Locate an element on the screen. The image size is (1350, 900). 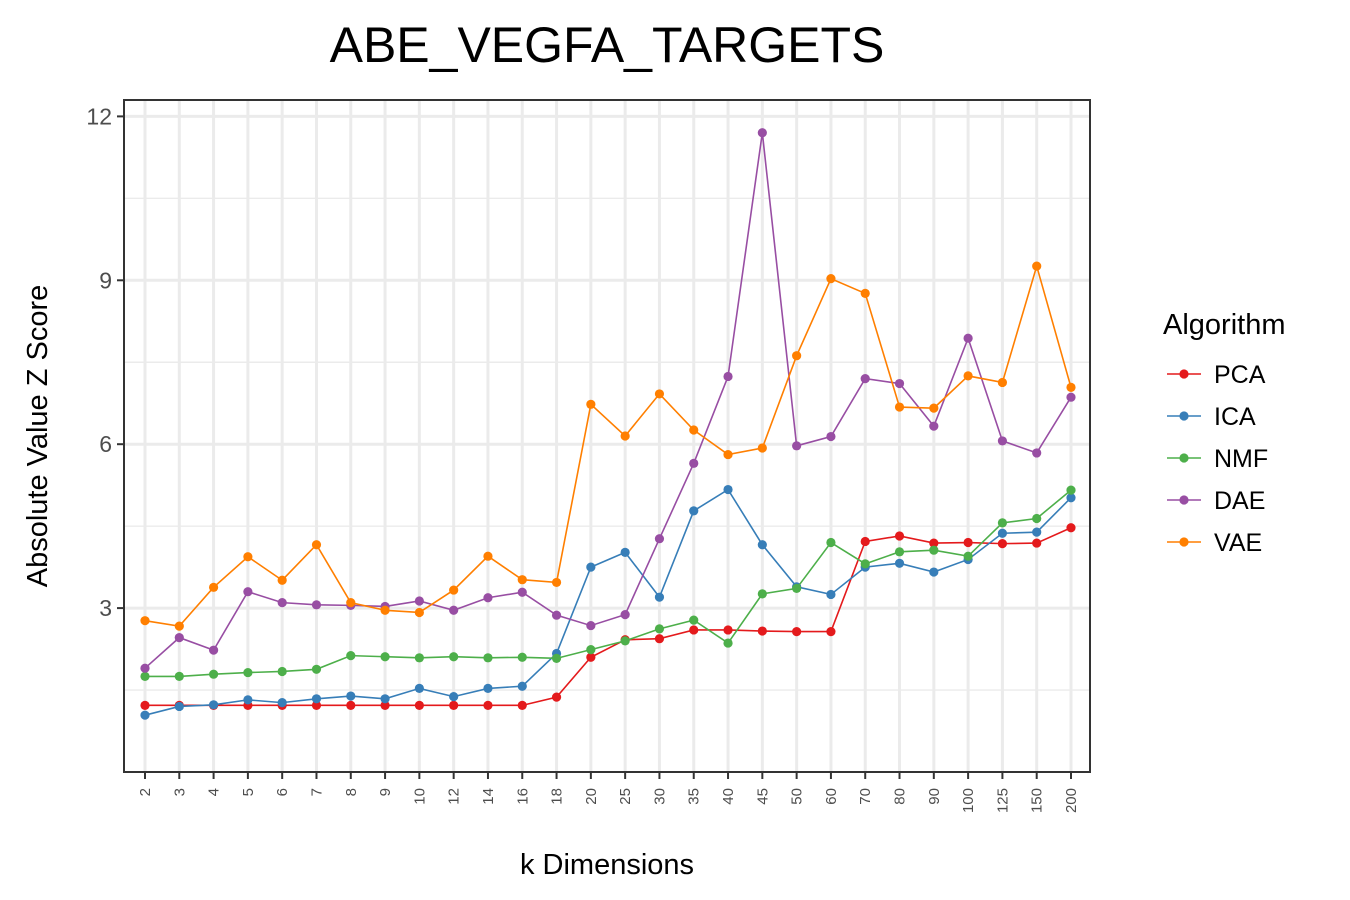
legend-label: PCA is located at coordinates (1240, 375).